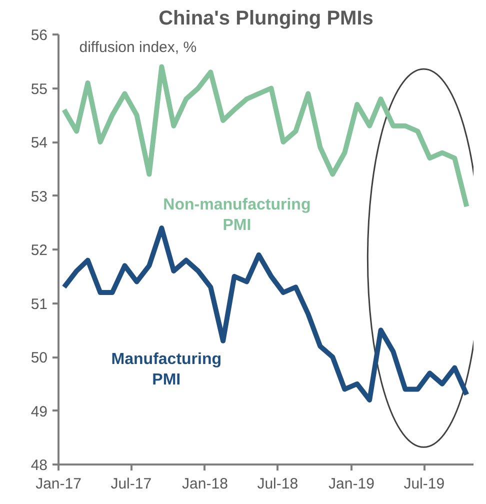  Describe the element at coordinates (39, 250) in the screenshot. I see `y-tick-label: 52` at that location.